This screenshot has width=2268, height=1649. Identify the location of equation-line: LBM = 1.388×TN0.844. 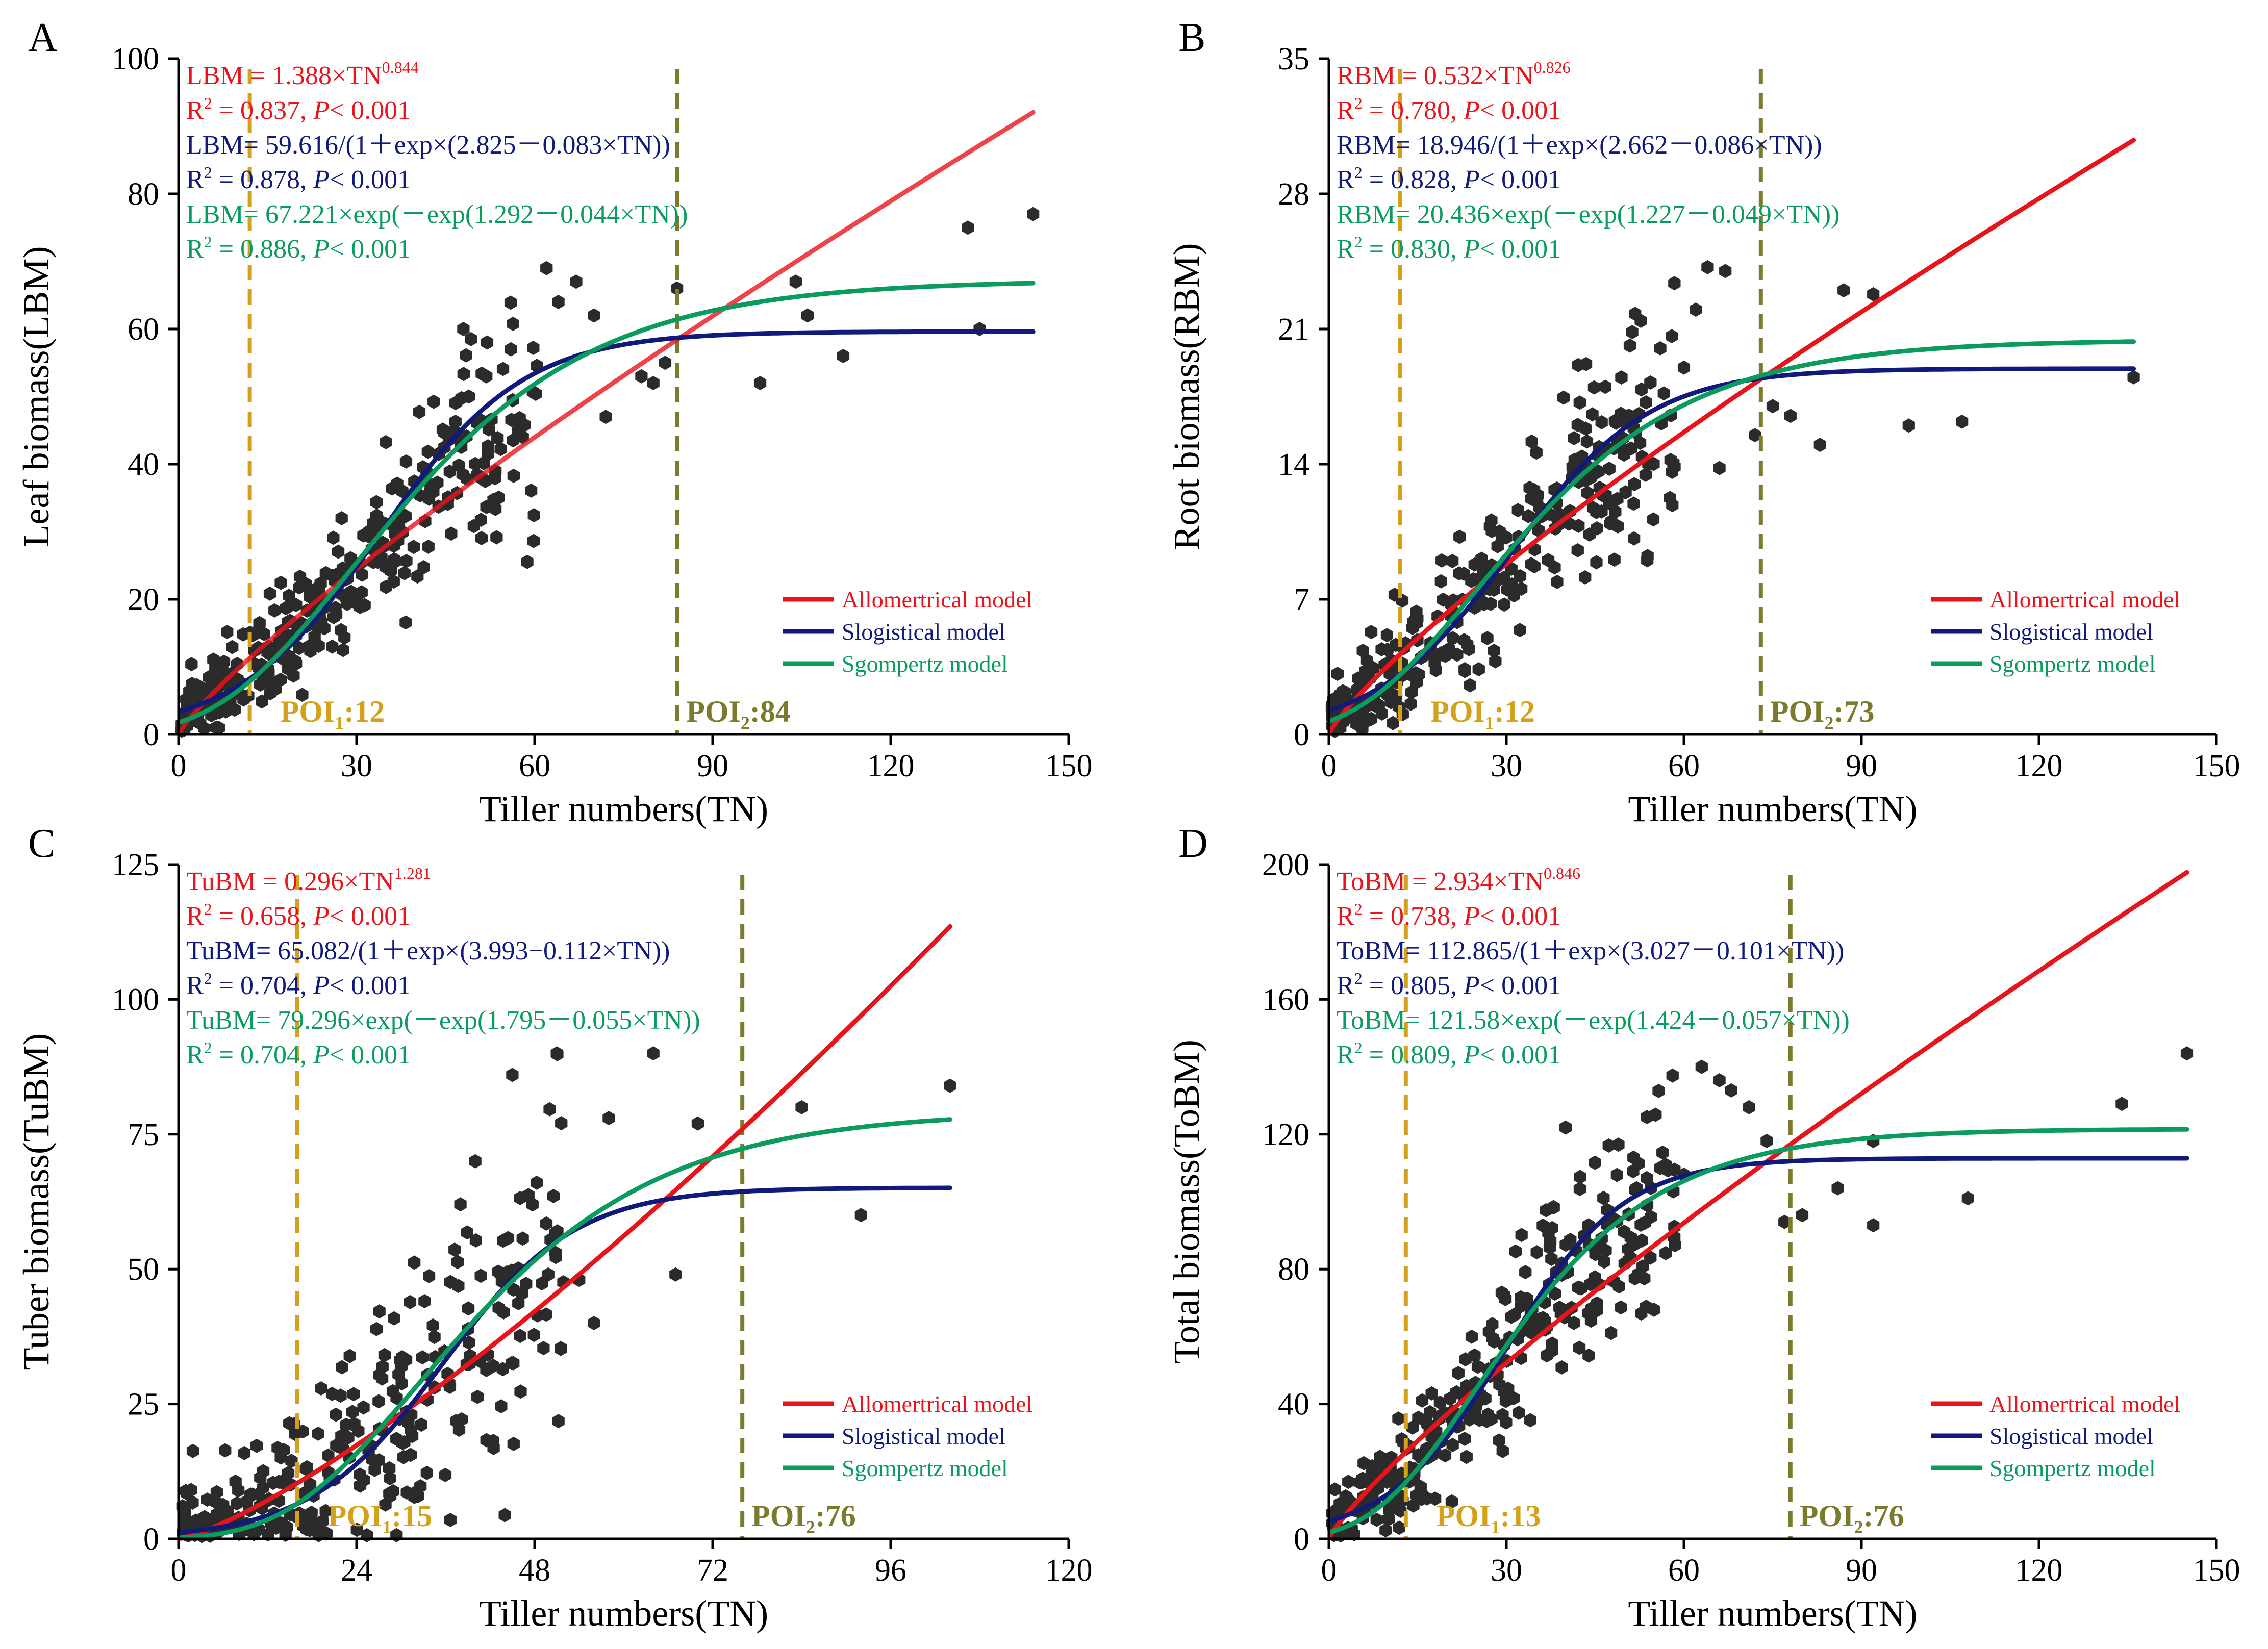
(302, 74).